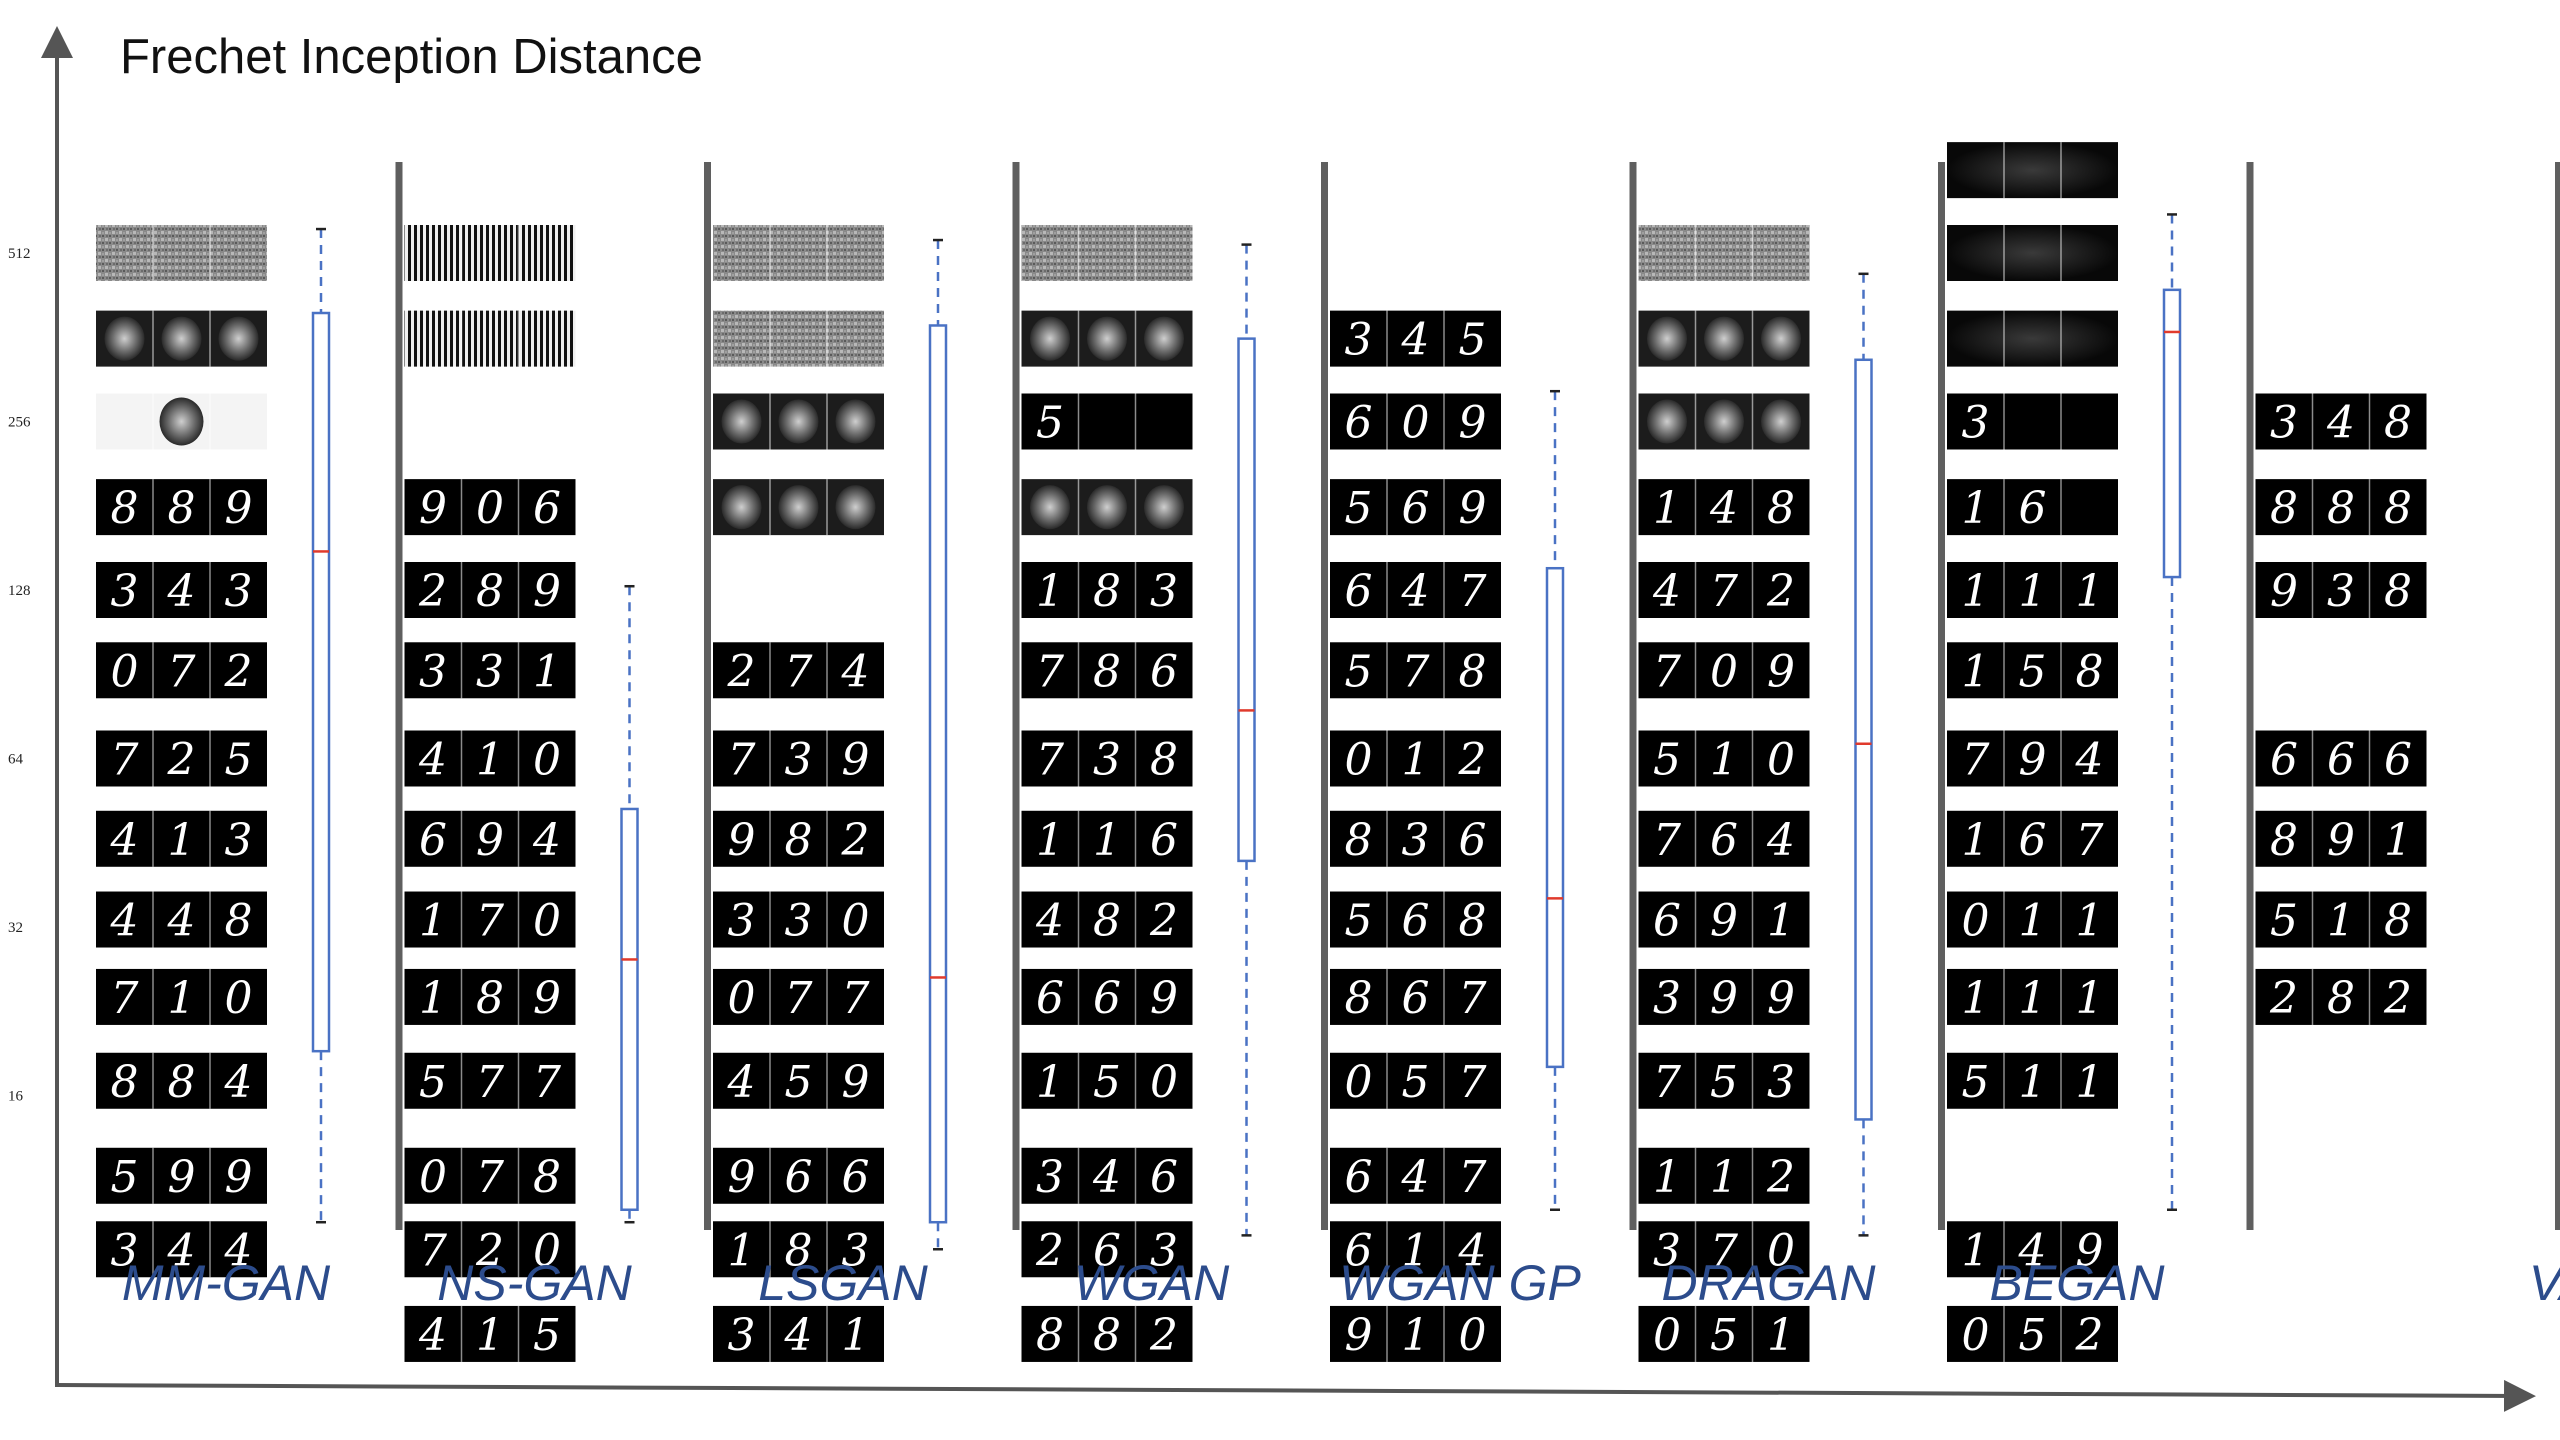 This screenshot has width=2560, height=1440. What do you see at coordinates (226, 1283) in the screenshot?
I see `model-label-mm-gan: MM-GAN` at bounding box center [226, 1283].